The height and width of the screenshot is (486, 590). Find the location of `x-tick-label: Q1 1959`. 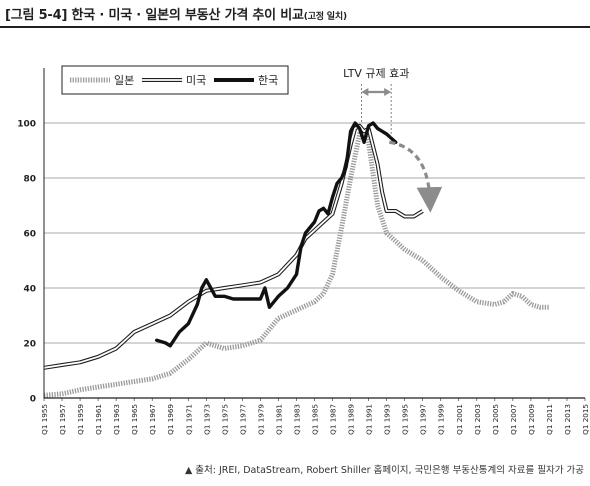

x-tick-label: Q1 1959 is located at coordinates (80, 419).